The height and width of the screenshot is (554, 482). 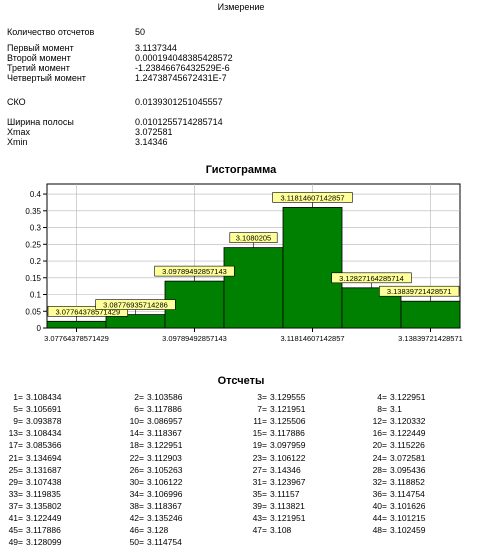 What do you see at coordinates (43, 530) in the screenshot?
I see `sample-value: 3.117886` at bounding box center [43, 530].